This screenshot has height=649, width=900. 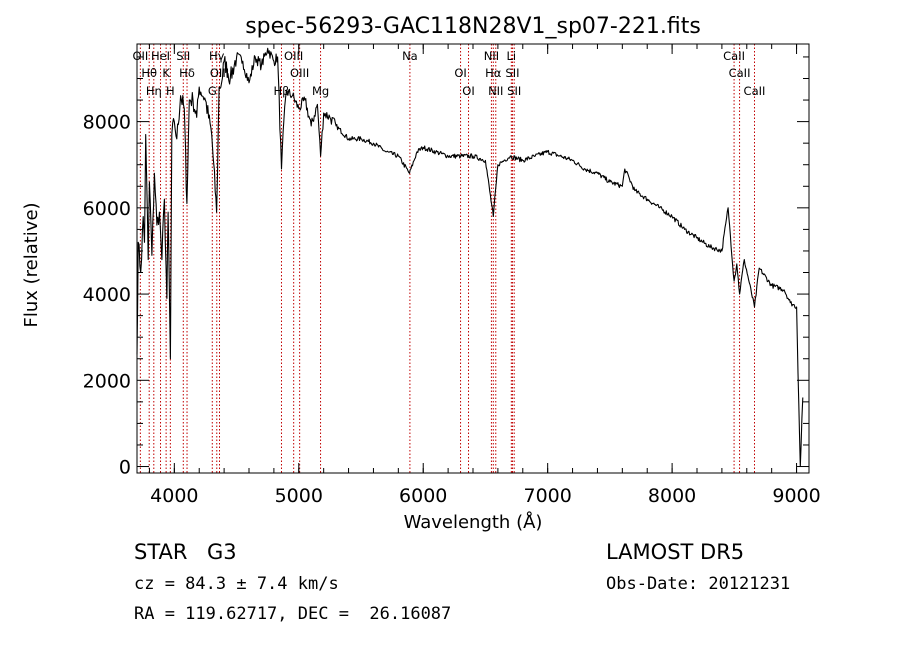 I want to click on x-tick-label-2: 6000, so click(x=423, y=496).